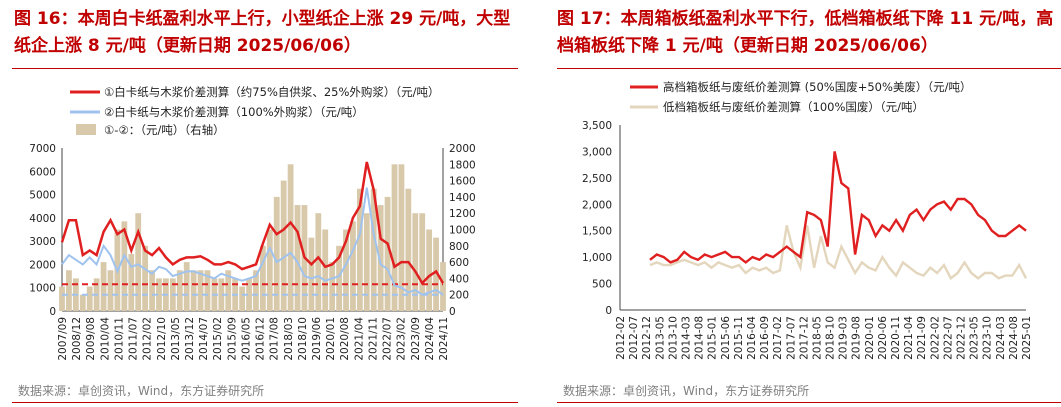 This screenshot has width=1061, height=407. I want to click on right-y-tick: 600, so click(459, 263).